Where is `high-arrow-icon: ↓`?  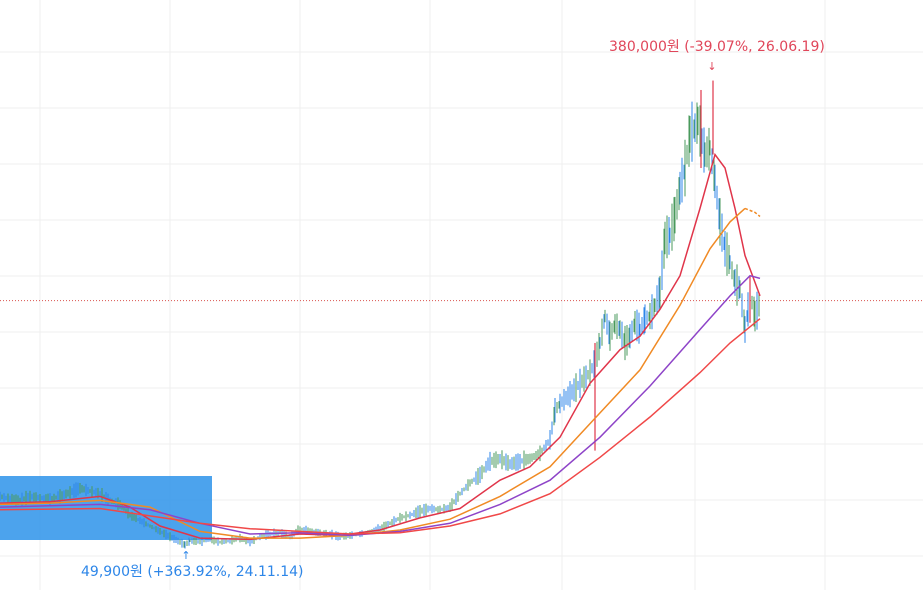 high-arrow-icon: ↓ is located at coordinates (711, 66).